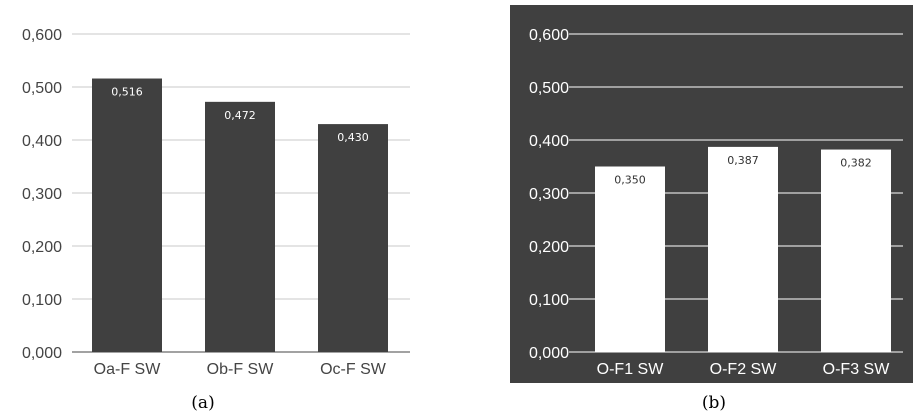 The width and height of the screenshot is (913, 416). Describe the element at coordinates (240, 226) in the screenshot. I see `bar-ob-f-sw` at that location.